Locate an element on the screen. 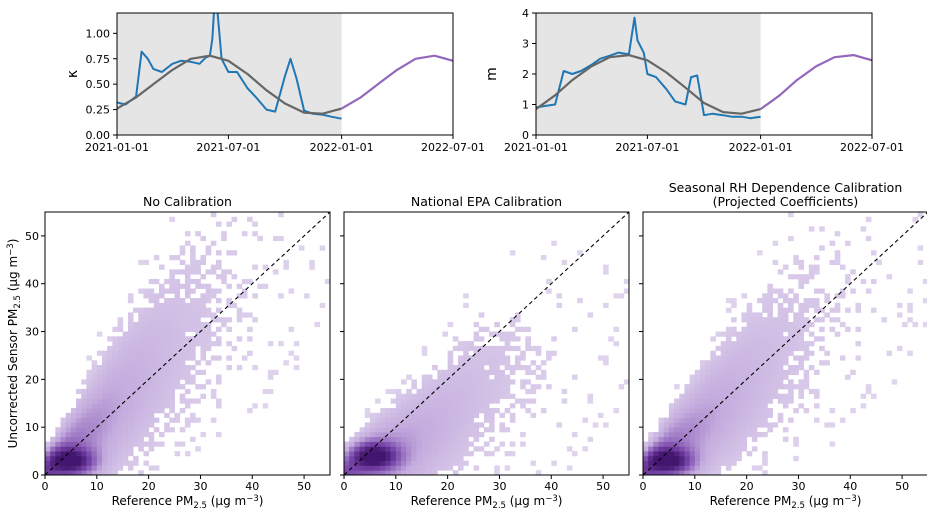 This screenshot has width=927, height=510. x-tick-label: 40 is located at coordinates (252, 486).